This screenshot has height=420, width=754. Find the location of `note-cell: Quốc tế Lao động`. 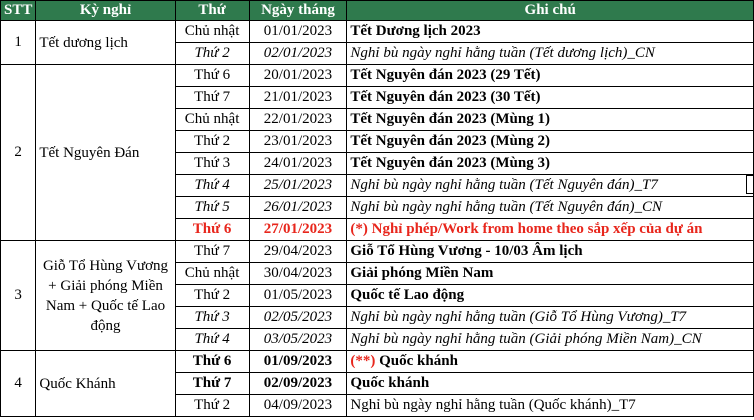

note-cell: Quốc tế Lao động is located at coordinates (550, 295).